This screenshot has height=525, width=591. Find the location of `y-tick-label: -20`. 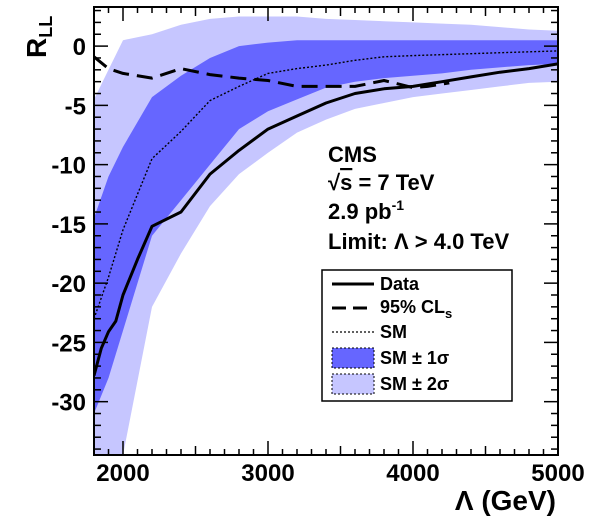

y-tick-label: -20 is located at coordinates (68, 284).